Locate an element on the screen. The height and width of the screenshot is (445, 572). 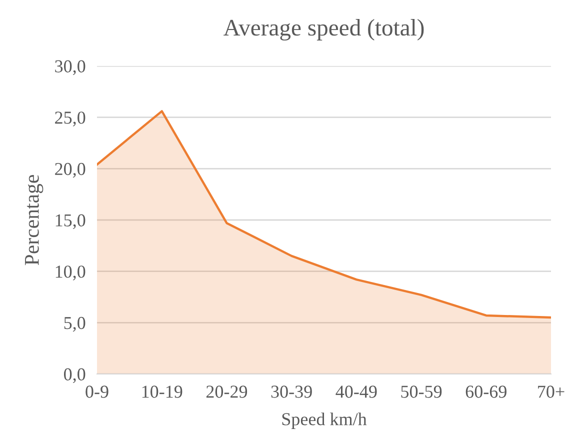
y-tick-label: 25,0 is located at coordinates (70, 119).